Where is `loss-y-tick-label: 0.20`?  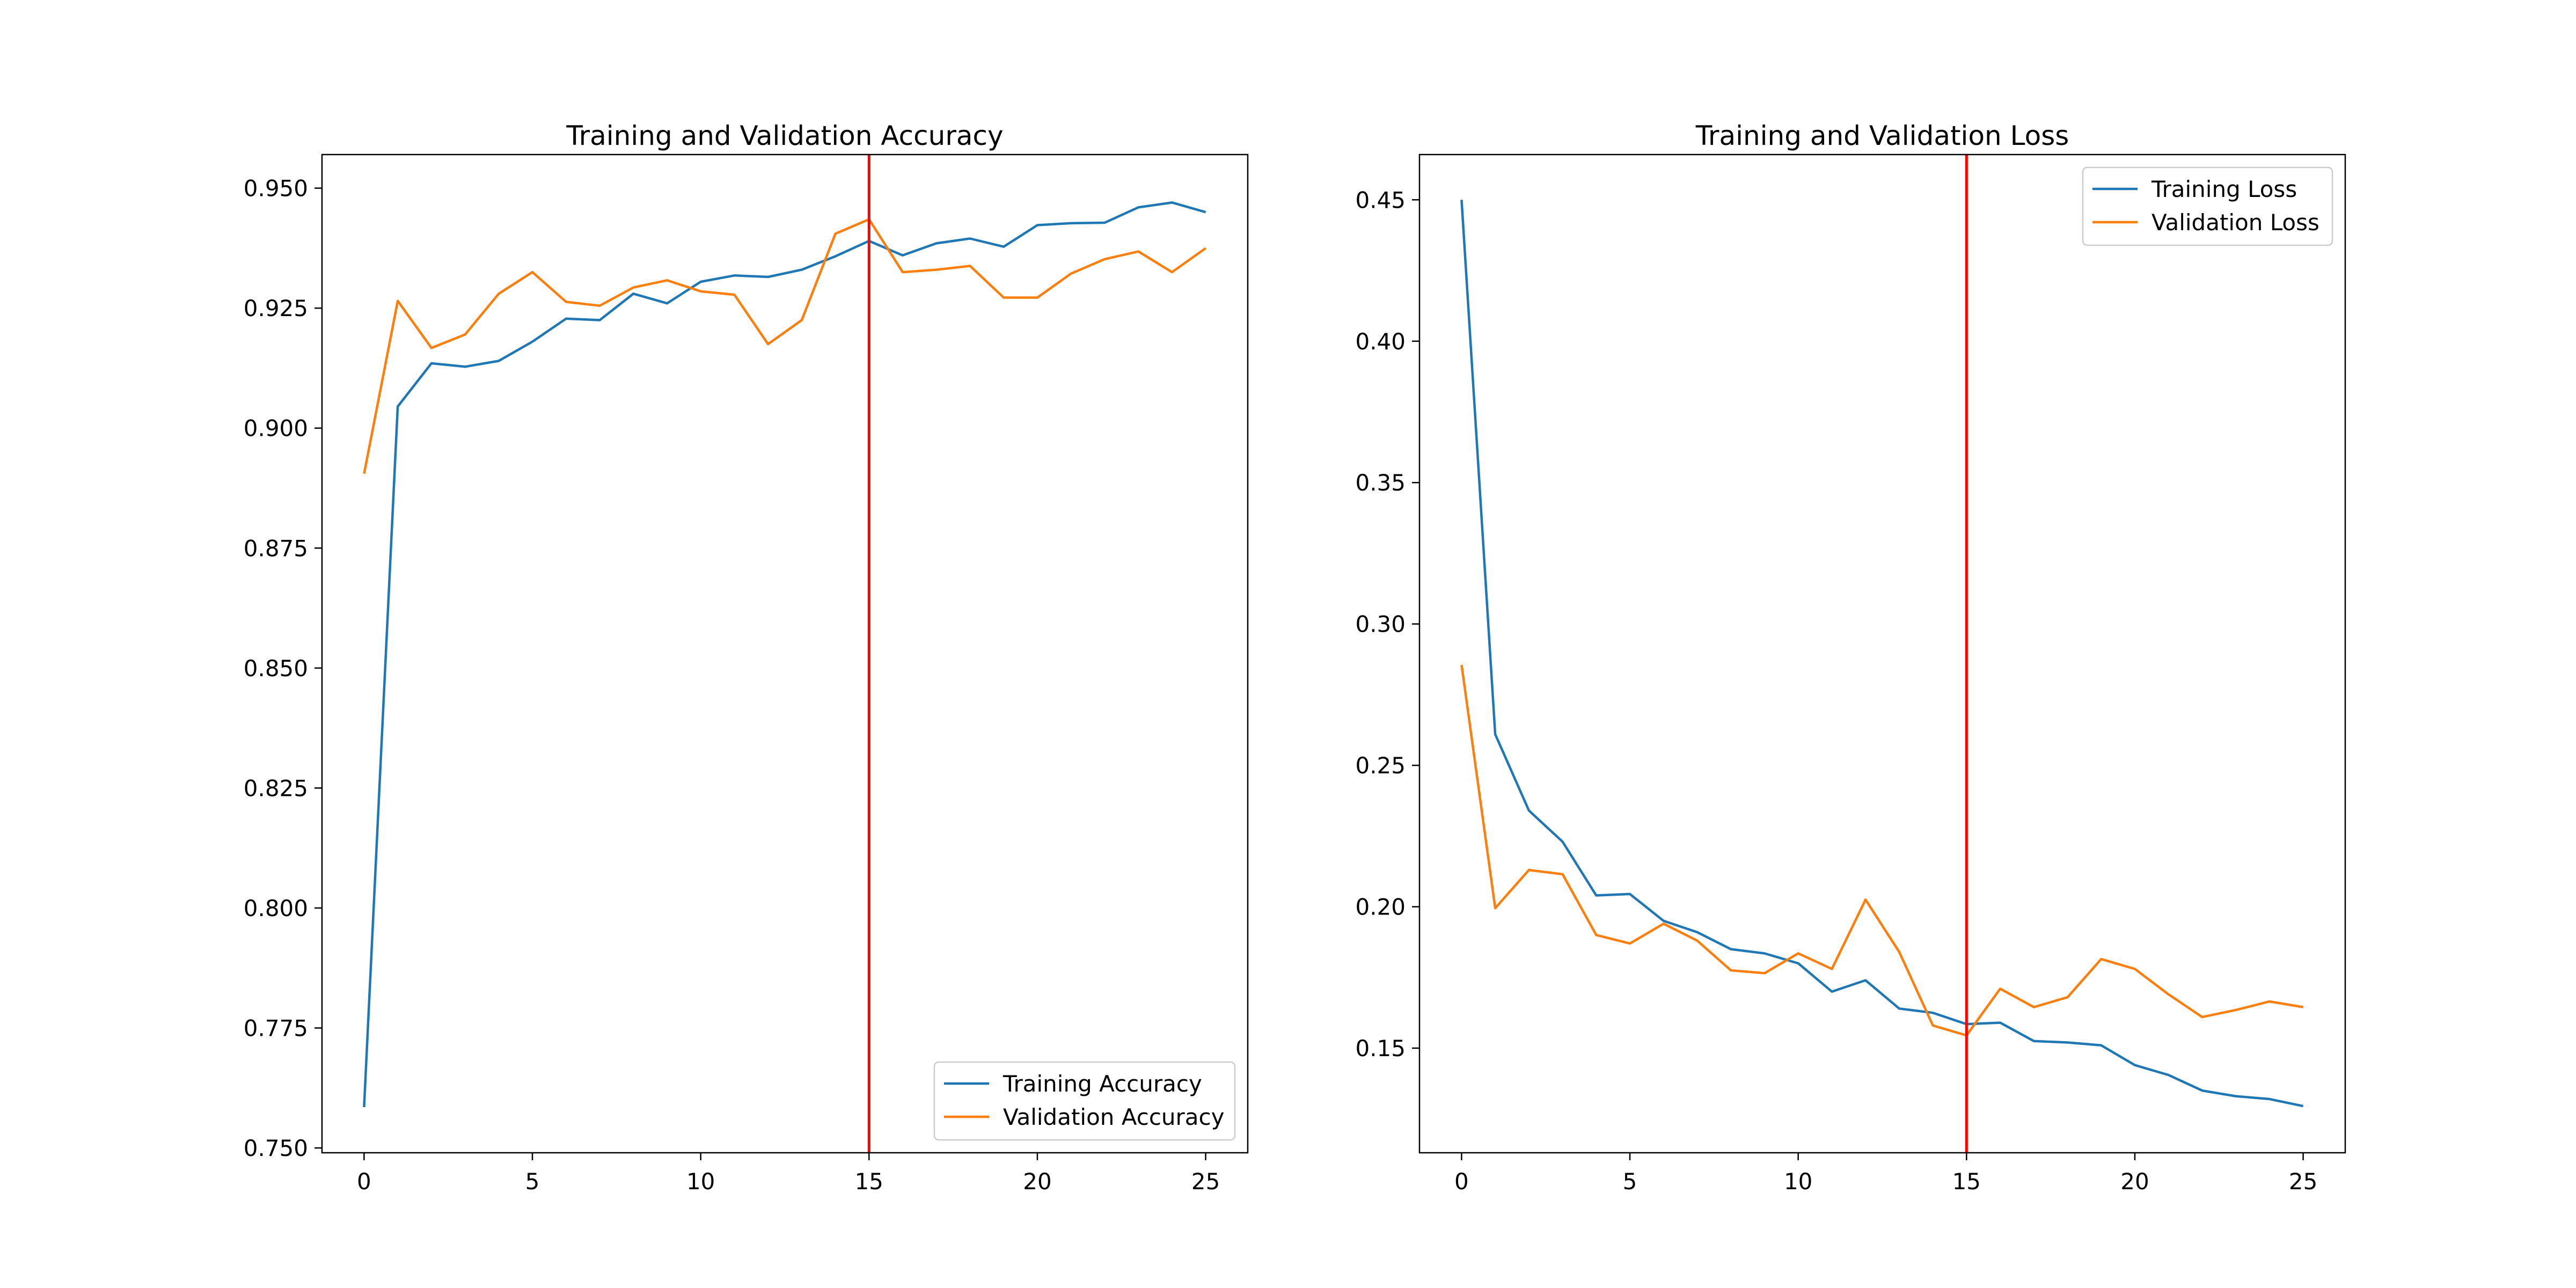
loss-y-tick-label: 0.20 is located at coordinates (1380, 907).